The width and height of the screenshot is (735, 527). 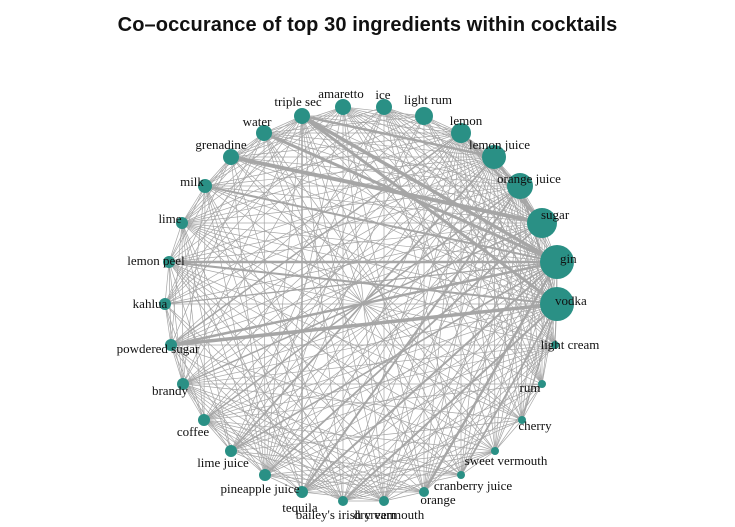 What do you see at coordinates (530, 387) in the screenshot?
I see `label-rum: rum` at bounding box center [530, 387].